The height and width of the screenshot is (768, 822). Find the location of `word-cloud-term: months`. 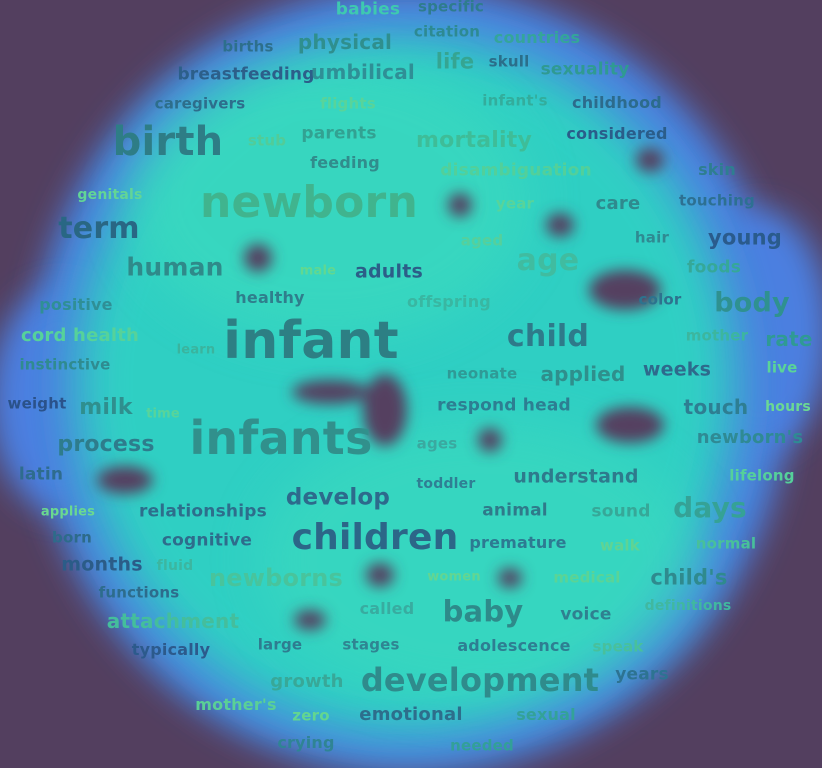

word-cloud-term: months is located at coordinates (102, 564).